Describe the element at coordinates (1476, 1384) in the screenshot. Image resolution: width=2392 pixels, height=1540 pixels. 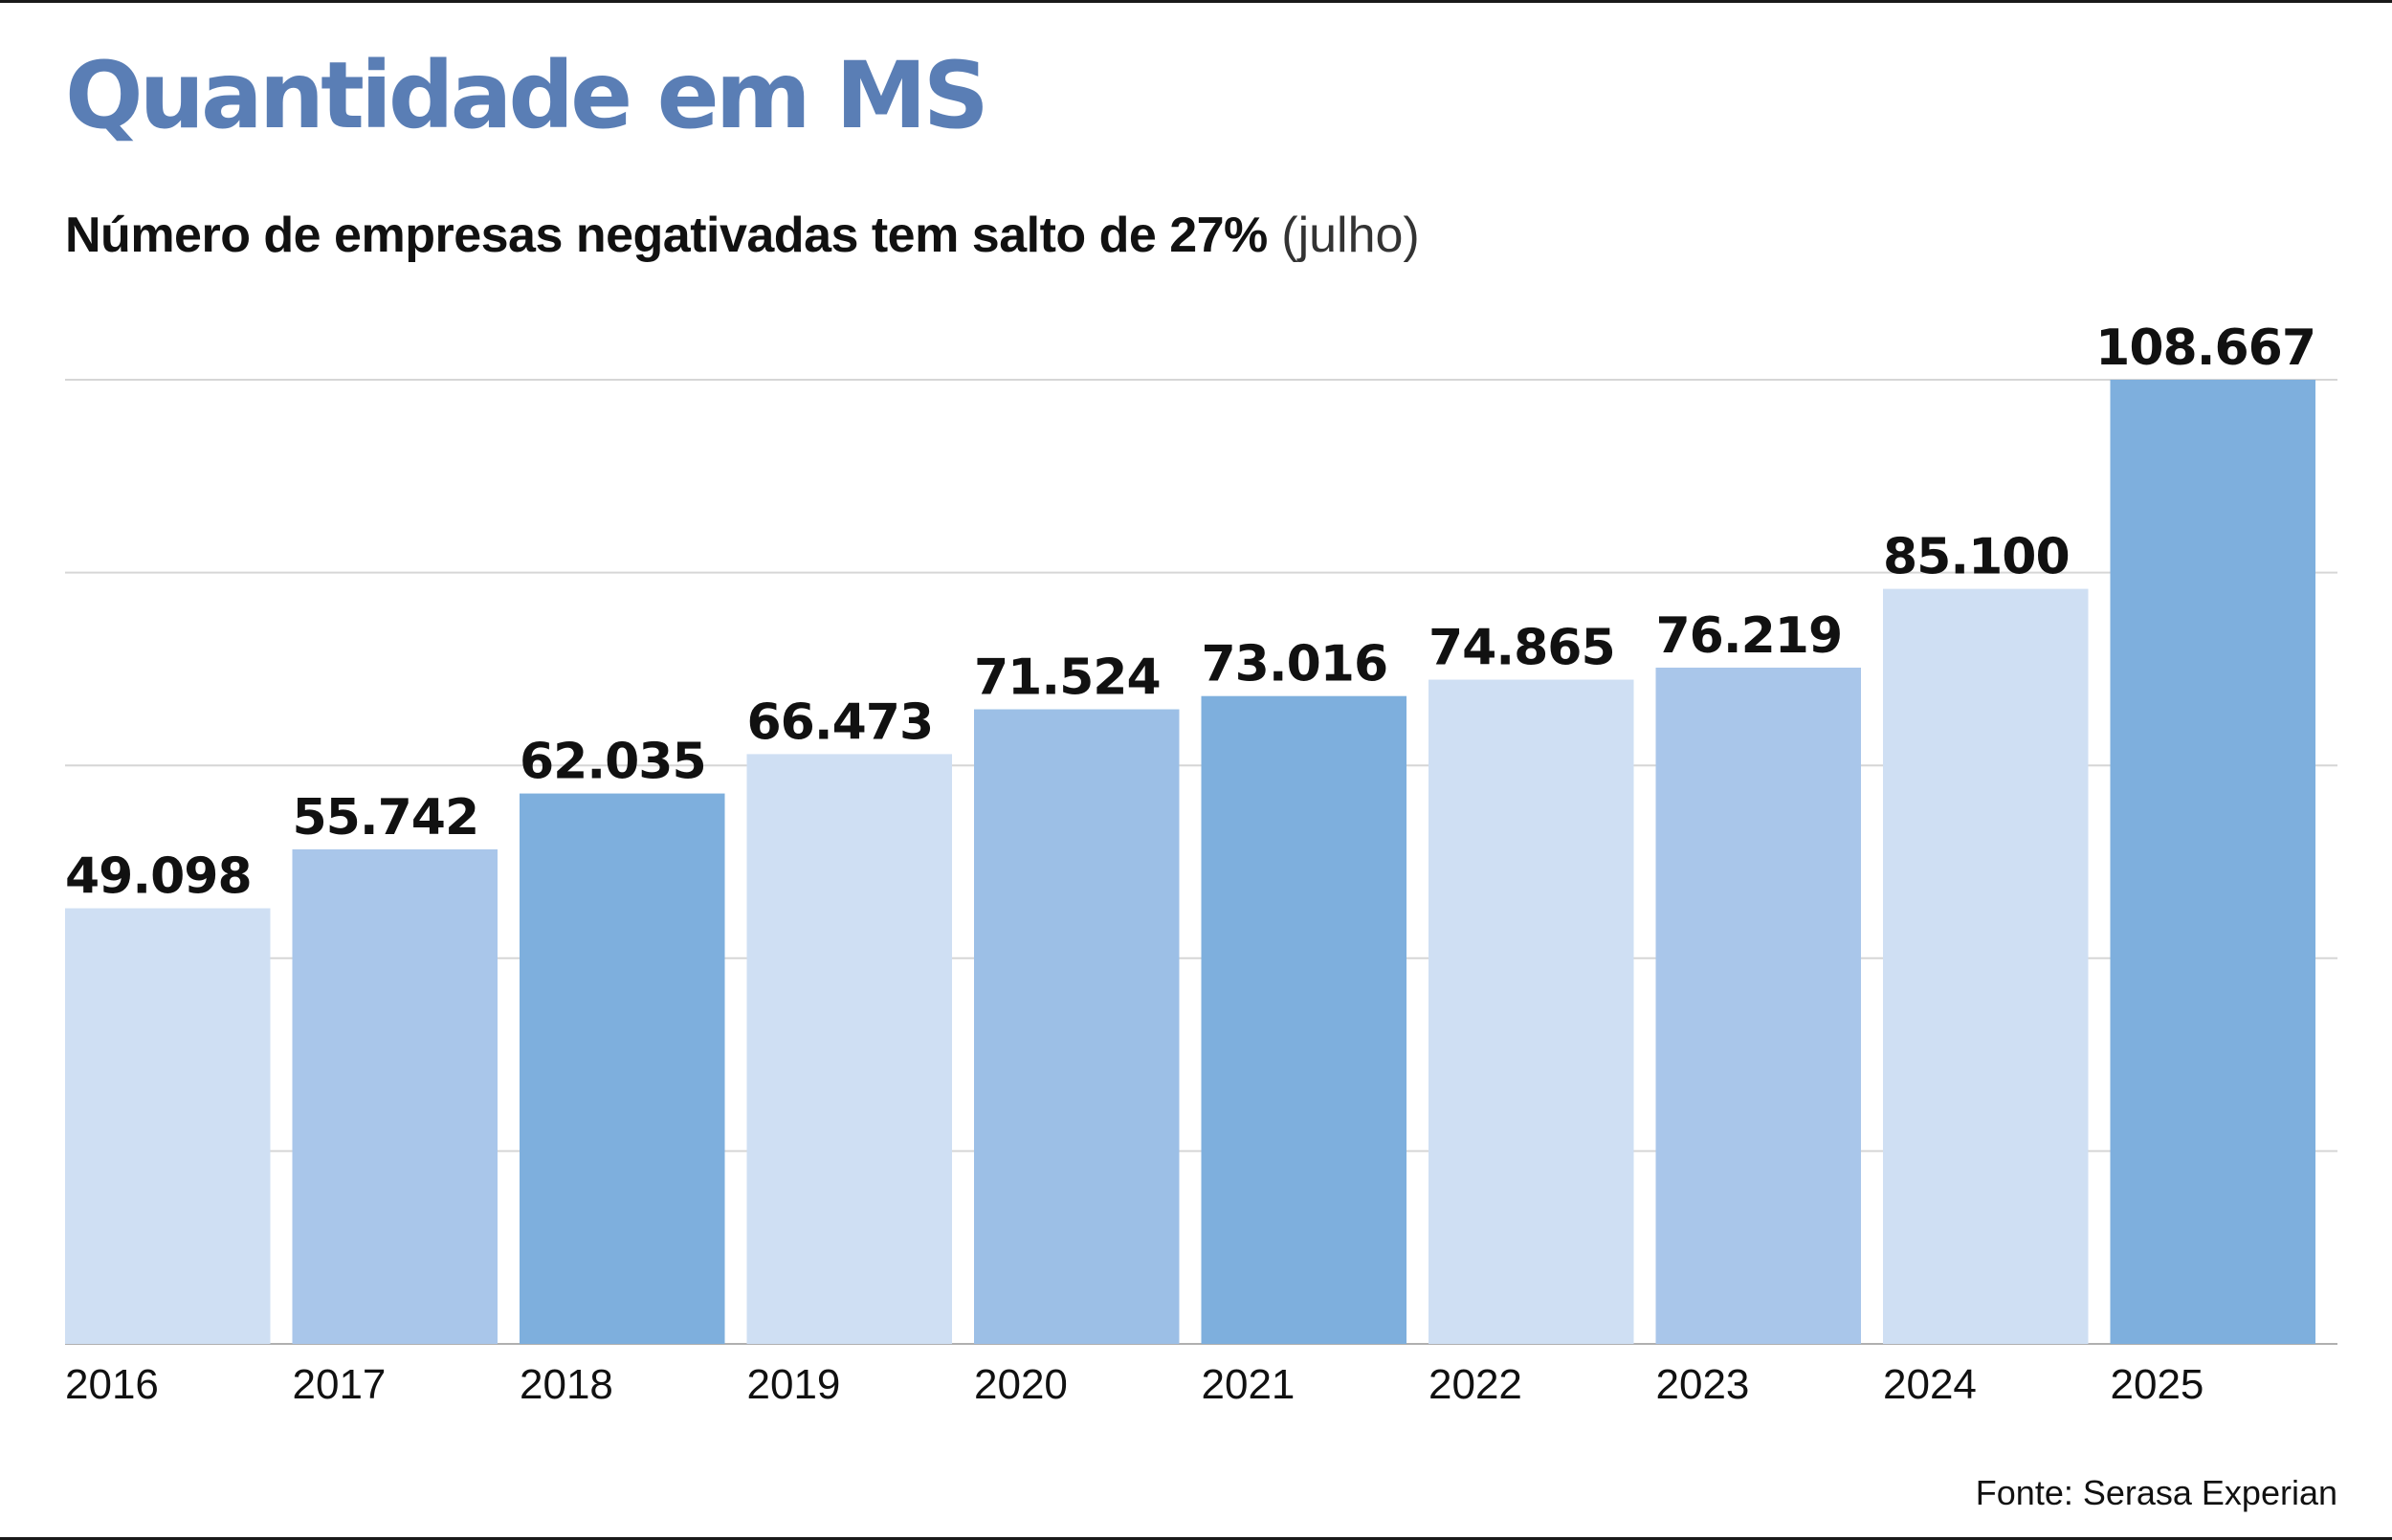
I see `x-tick-2022: 2022` at that location.